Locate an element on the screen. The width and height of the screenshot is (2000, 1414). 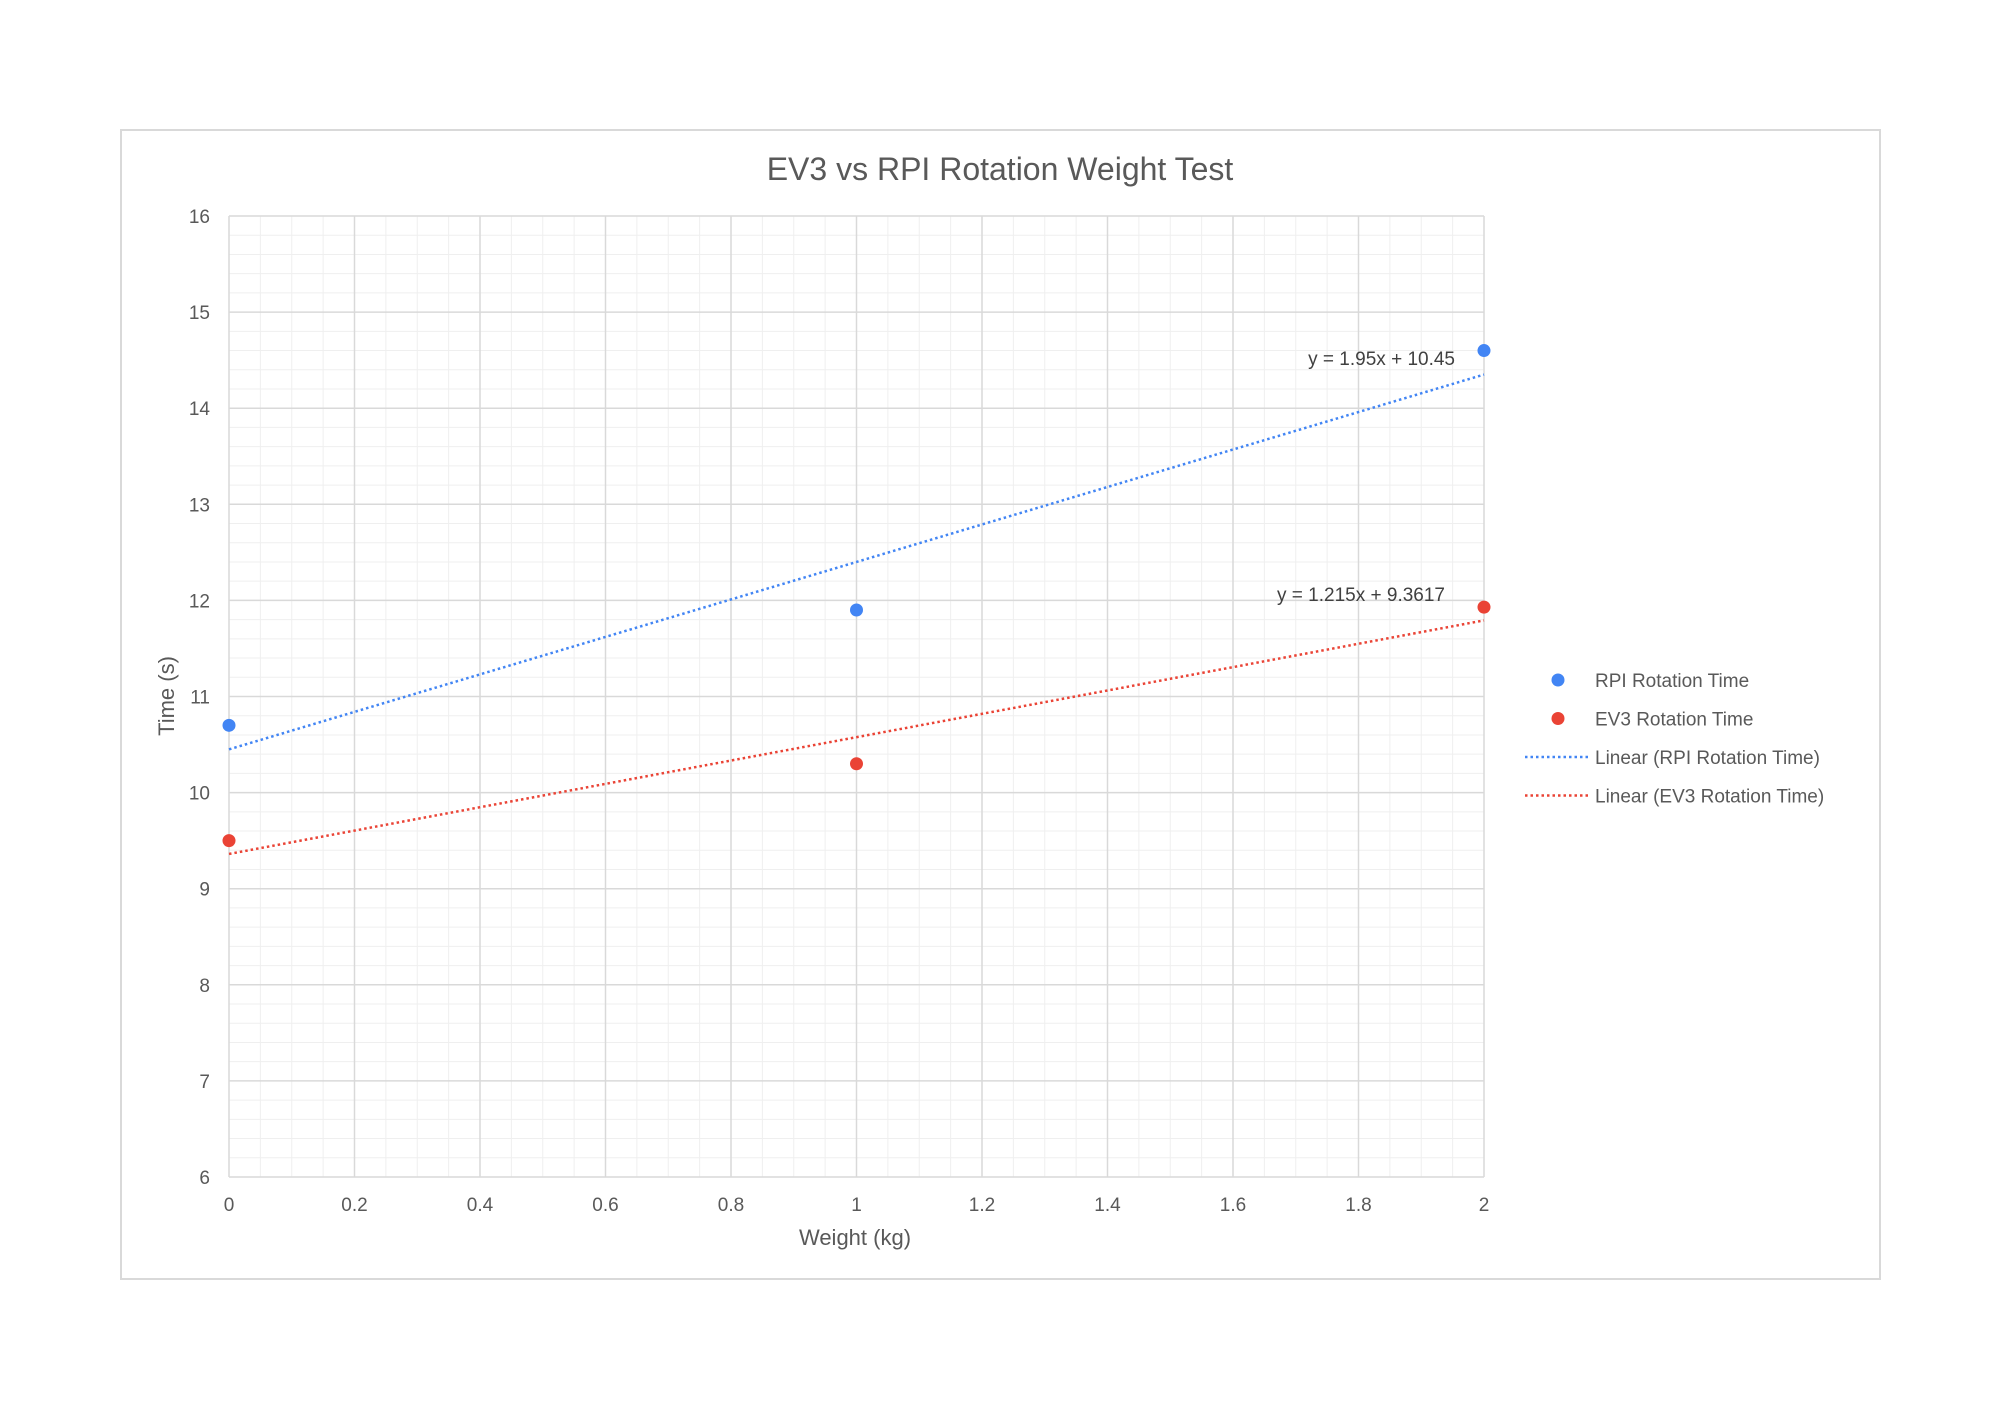
x-tick-label: 1.6 is located at coordinates (1233, 1205).